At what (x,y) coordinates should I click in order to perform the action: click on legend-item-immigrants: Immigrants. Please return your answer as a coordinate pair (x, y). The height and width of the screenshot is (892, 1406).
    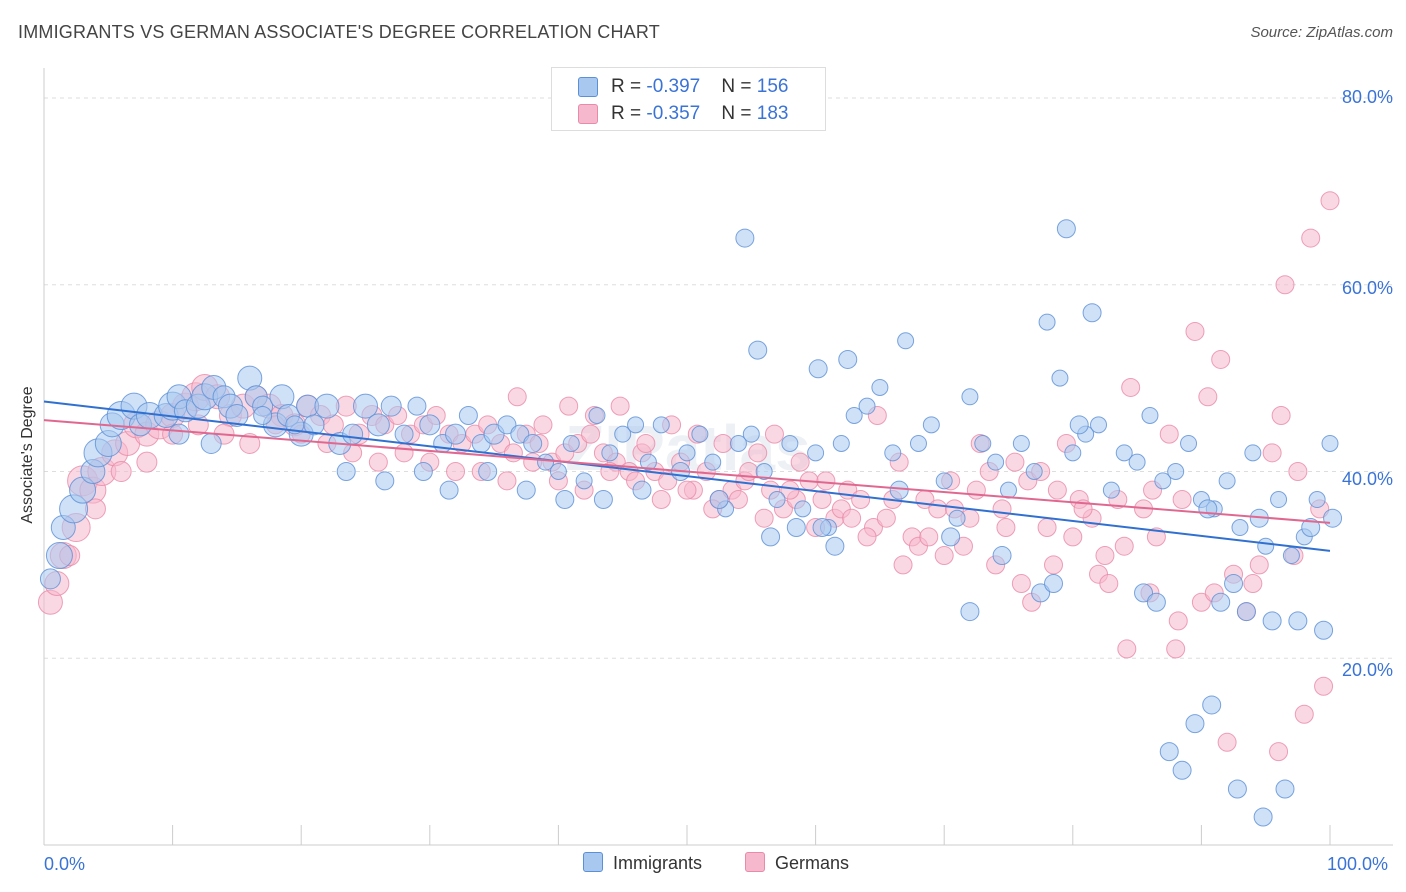
    Looking at the image, I should click on (642, 863).